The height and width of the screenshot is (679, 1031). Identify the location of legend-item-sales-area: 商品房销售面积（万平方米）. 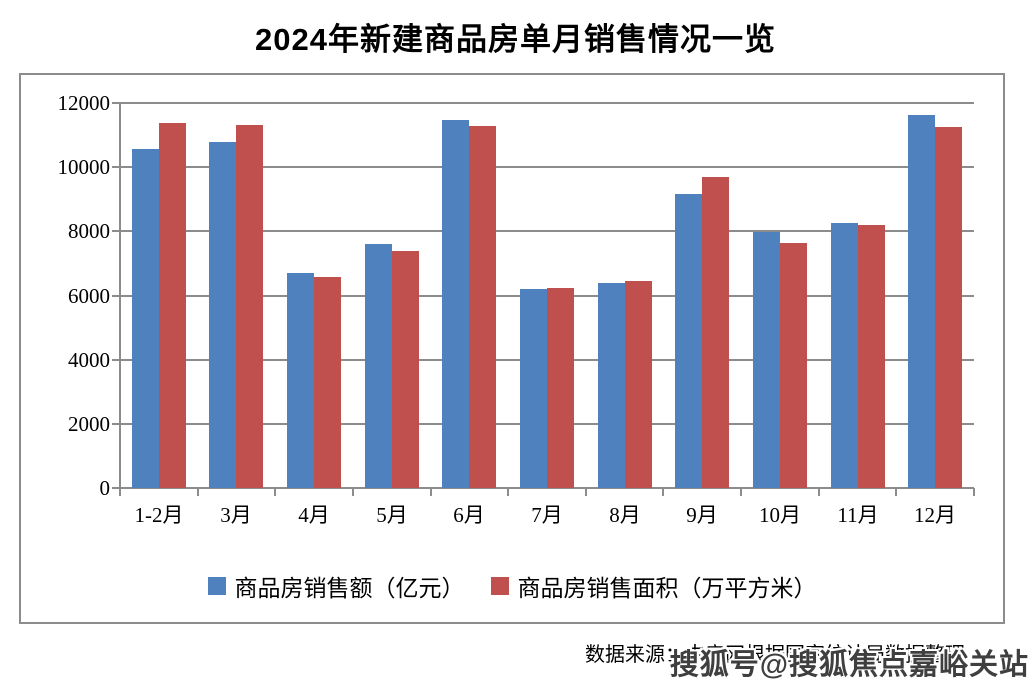
(653, 586).